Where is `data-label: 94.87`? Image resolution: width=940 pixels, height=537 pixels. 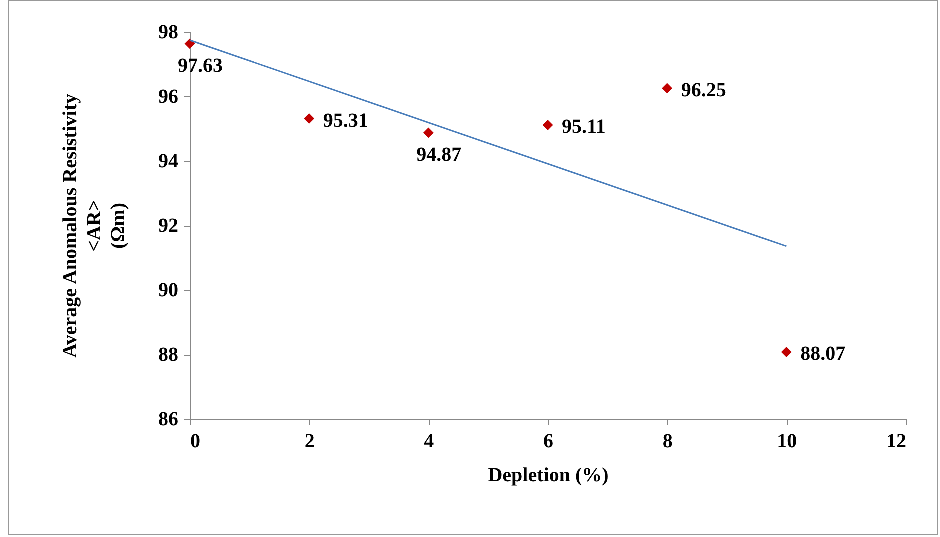
data-label: 94.87 is located at coordinates (439, 155).